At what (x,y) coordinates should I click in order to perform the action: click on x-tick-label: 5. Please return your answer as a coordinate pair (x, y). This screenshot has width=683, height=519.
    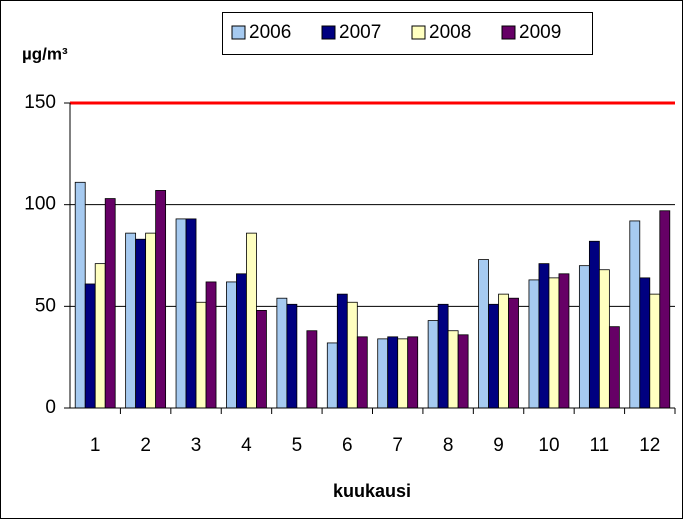
    Looking at the image, I should click on (297, 445).